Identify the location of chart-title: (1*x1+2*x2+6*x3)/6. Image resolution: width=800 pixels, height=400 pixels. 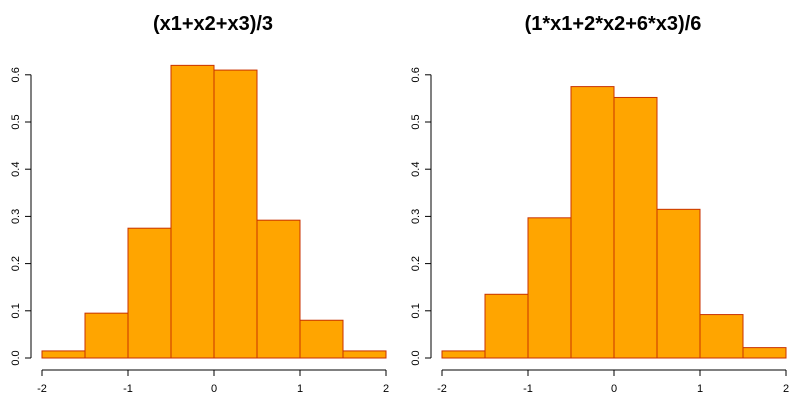
(613, 24).